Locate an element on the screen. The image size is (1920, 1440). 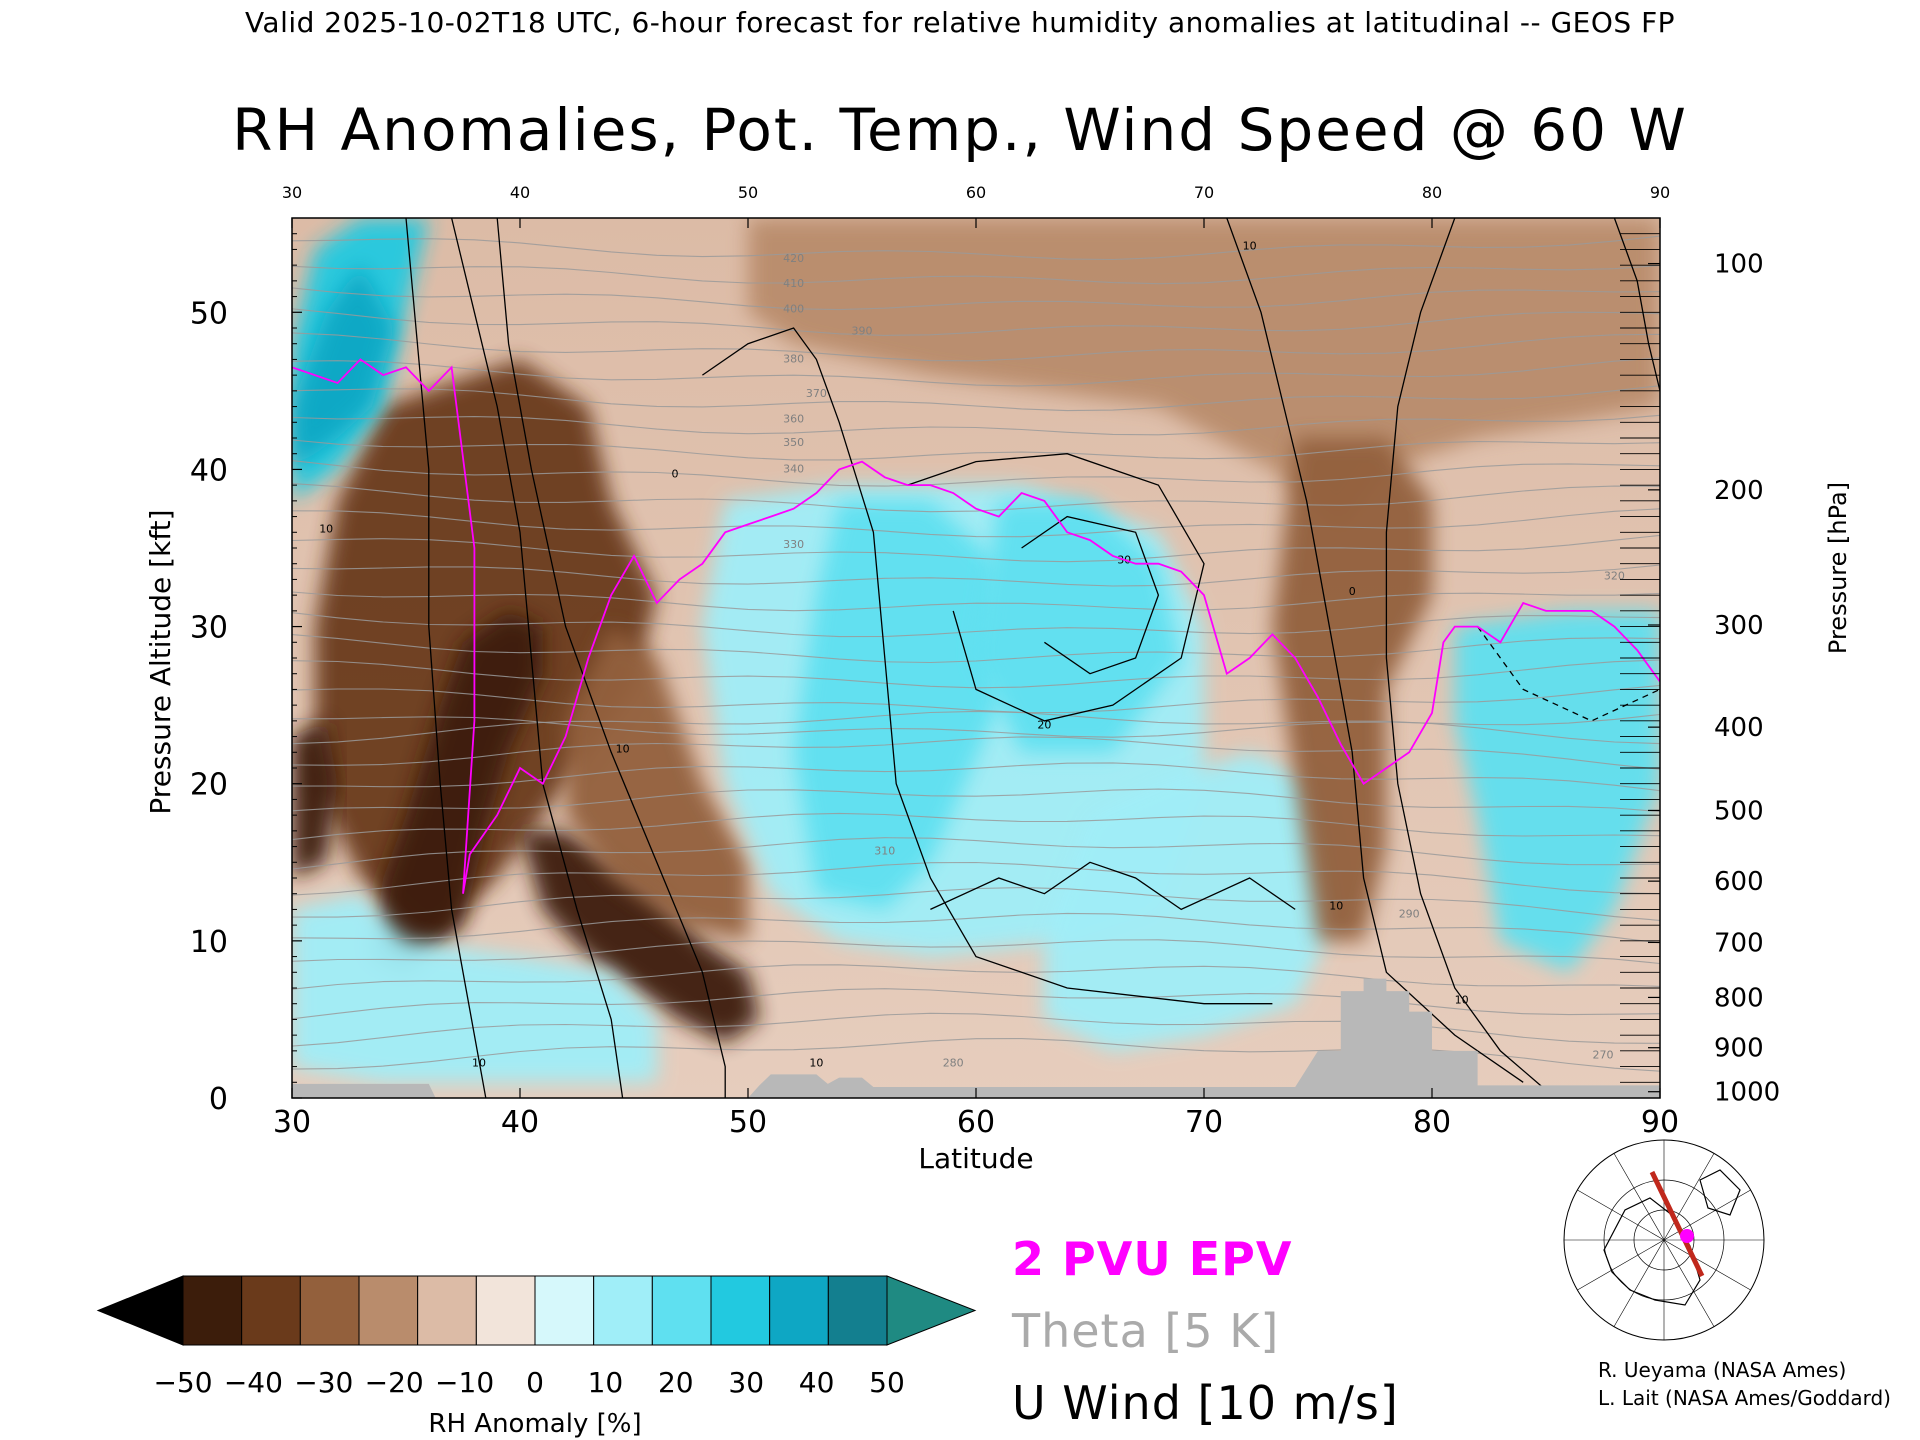
colorbar-tick-label-0: −50 is located at coordinates (182, 1382).